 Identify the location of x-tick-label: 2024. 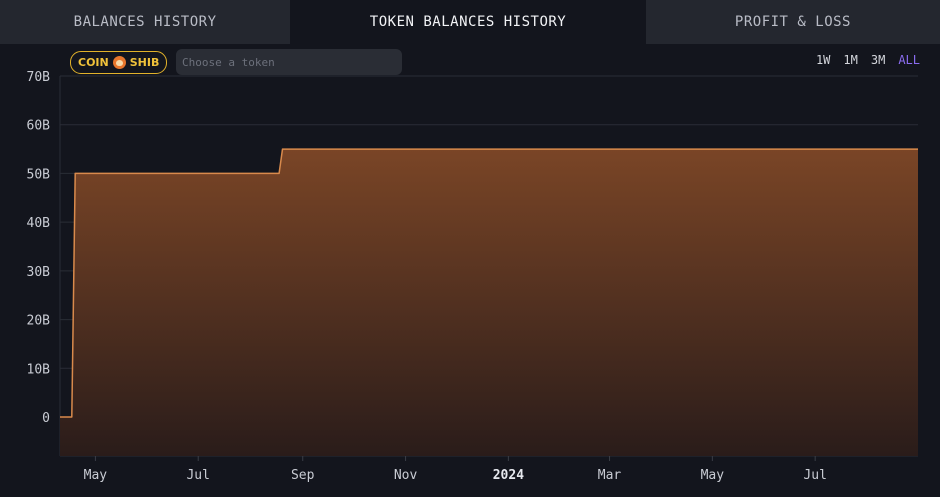
(508, 475).